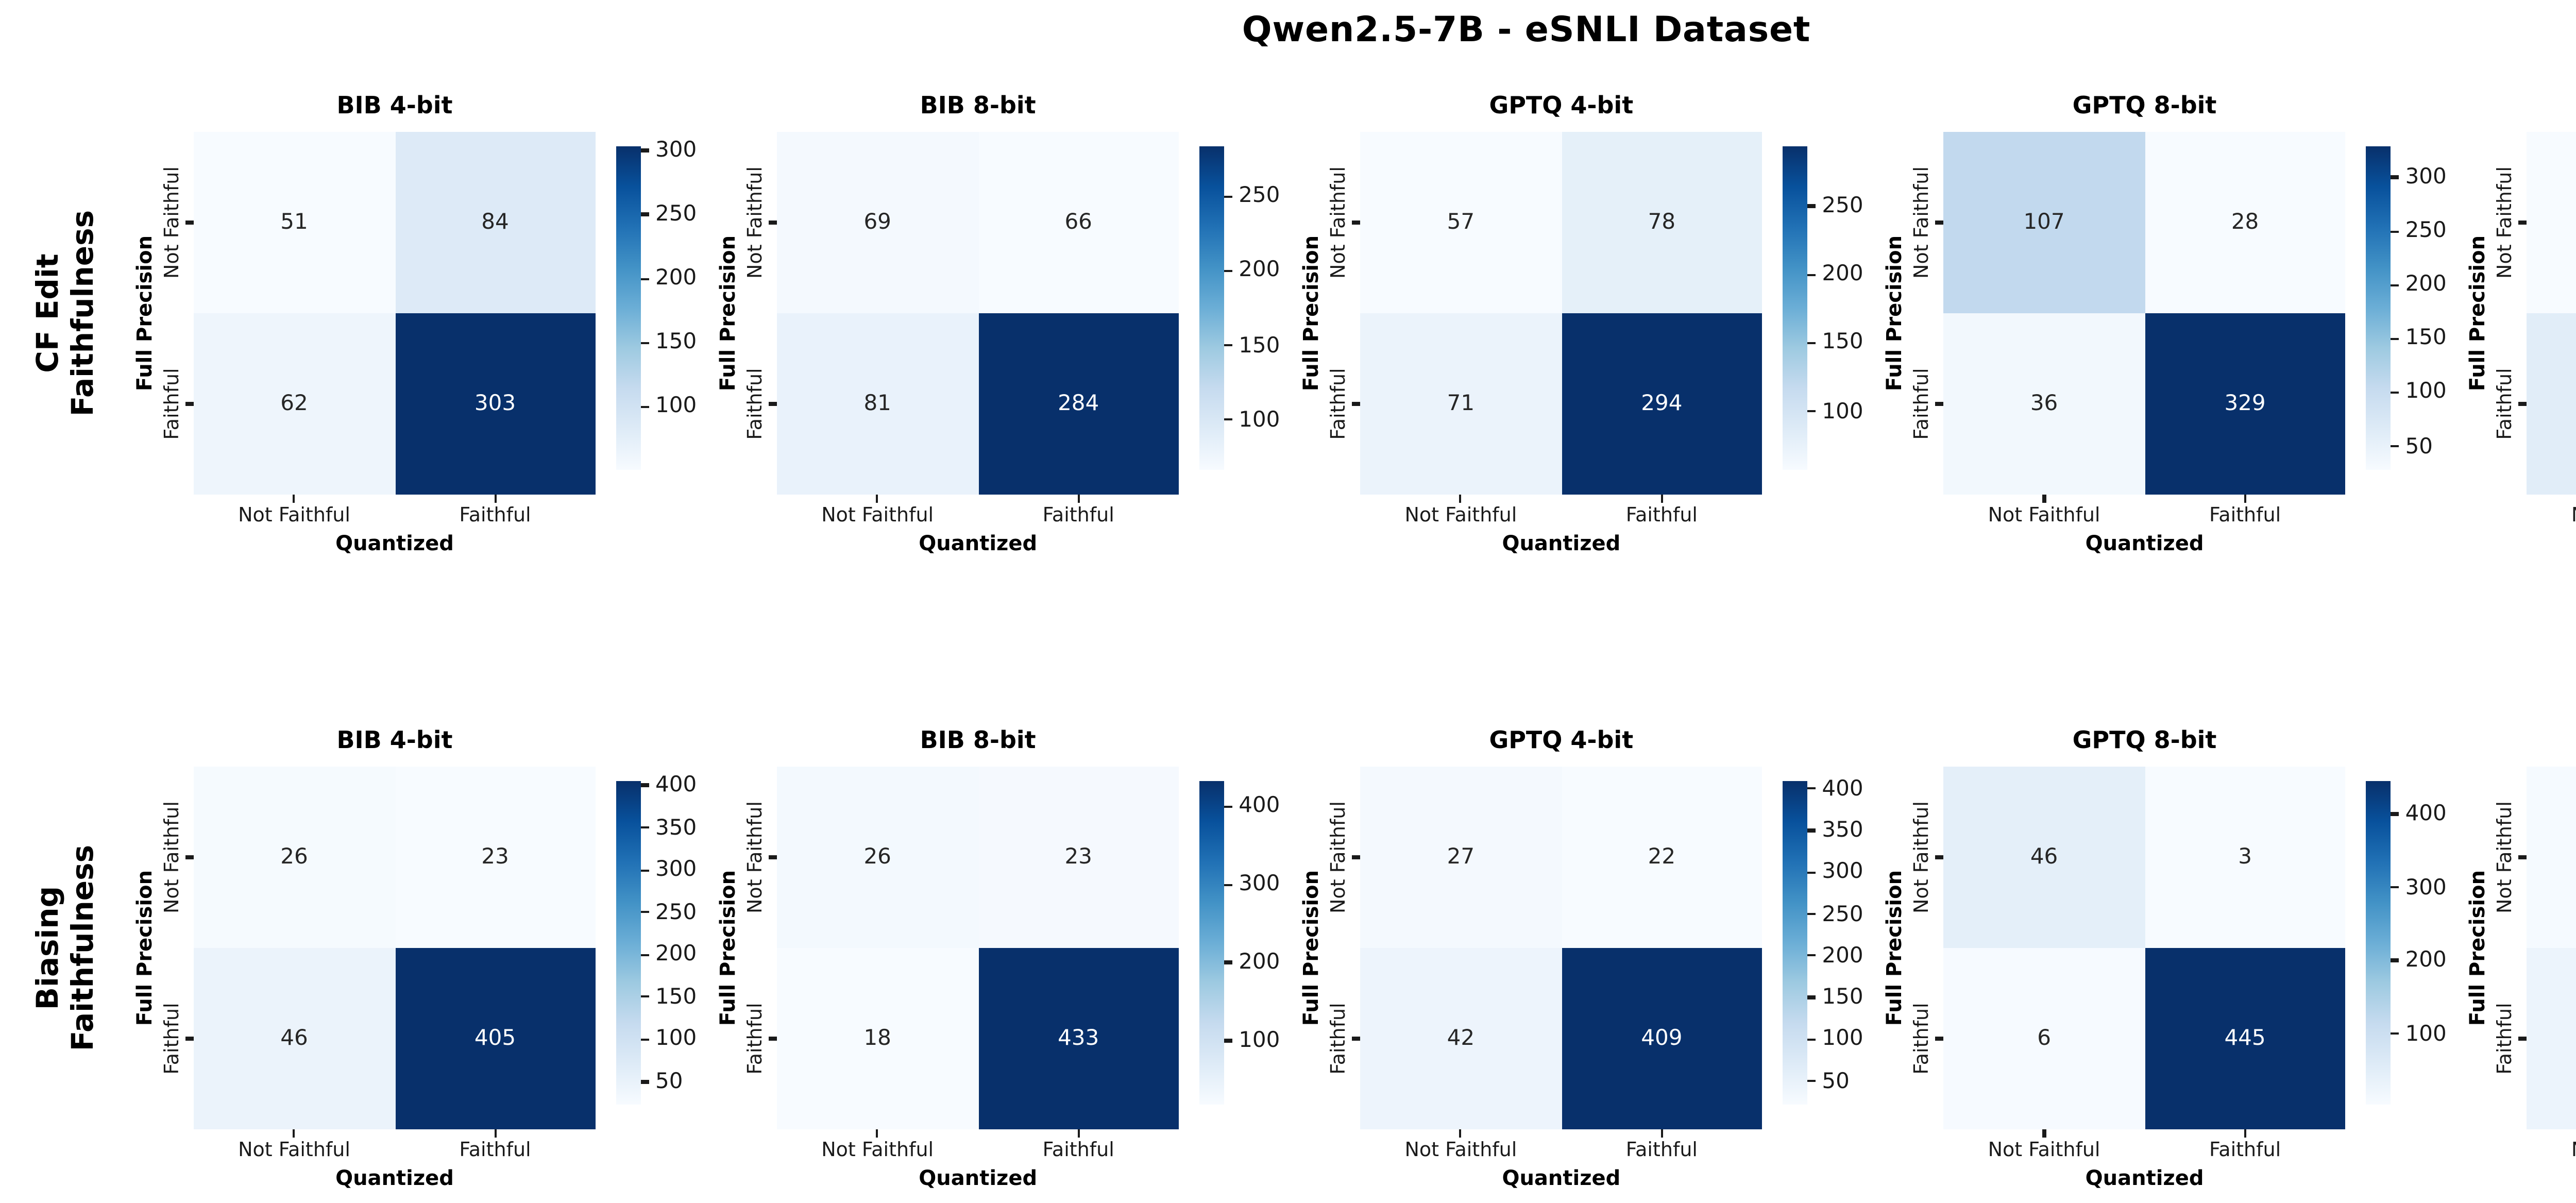 This screenshot has width=2576, height=1203. Describe the element at coordinates (1561, 739) in the screenshot. I see `subplot-title: GPTQ 4-bit` at that location.